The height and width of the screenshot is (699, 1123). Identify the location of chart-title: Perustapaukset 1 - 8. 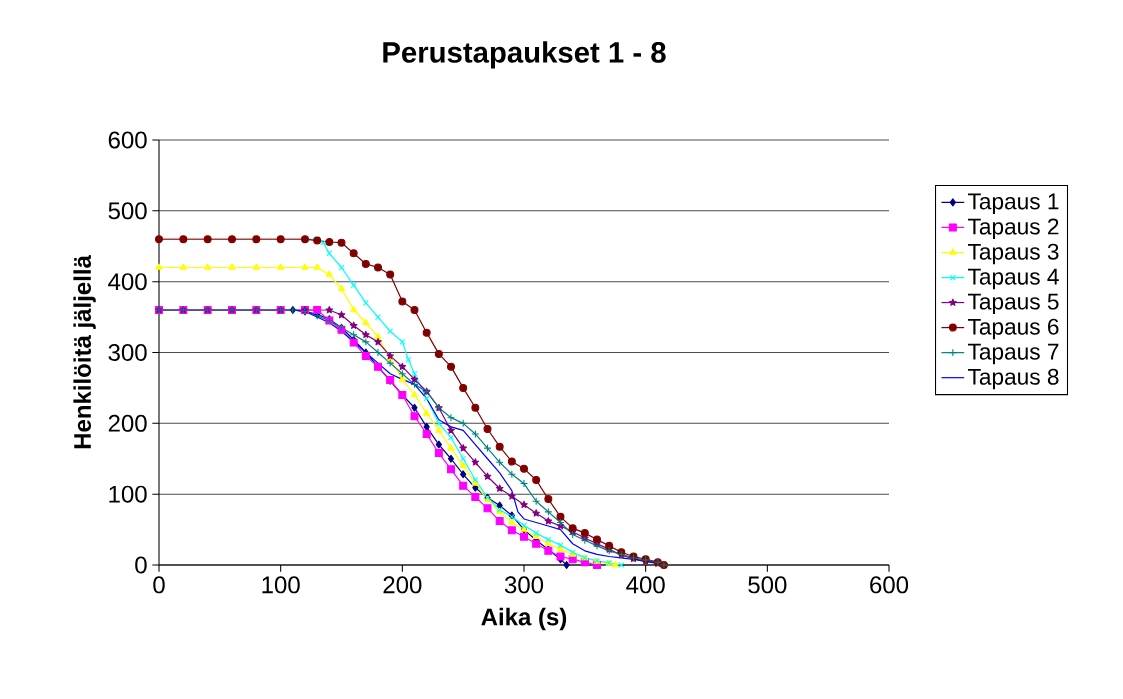
(524, 55).